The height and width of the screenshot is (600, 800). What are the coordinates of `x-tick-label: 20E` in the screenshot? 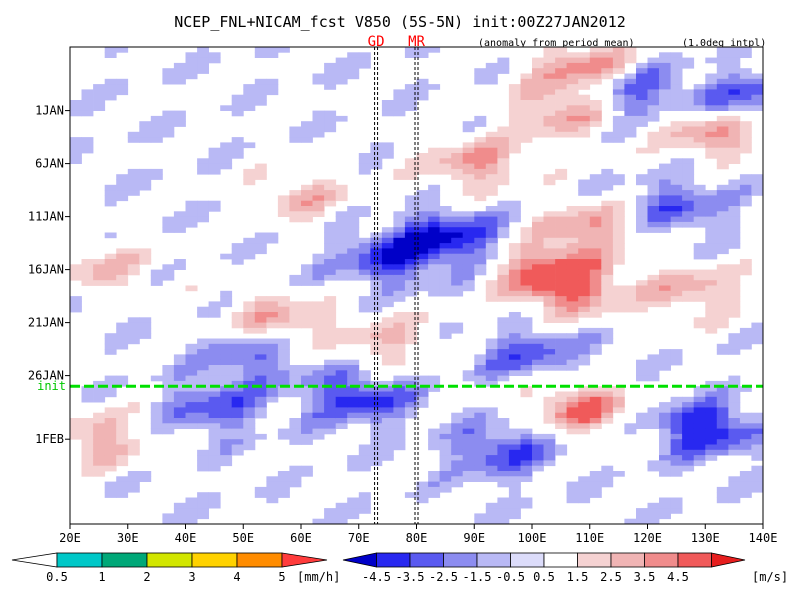 It's located at (70, 538).